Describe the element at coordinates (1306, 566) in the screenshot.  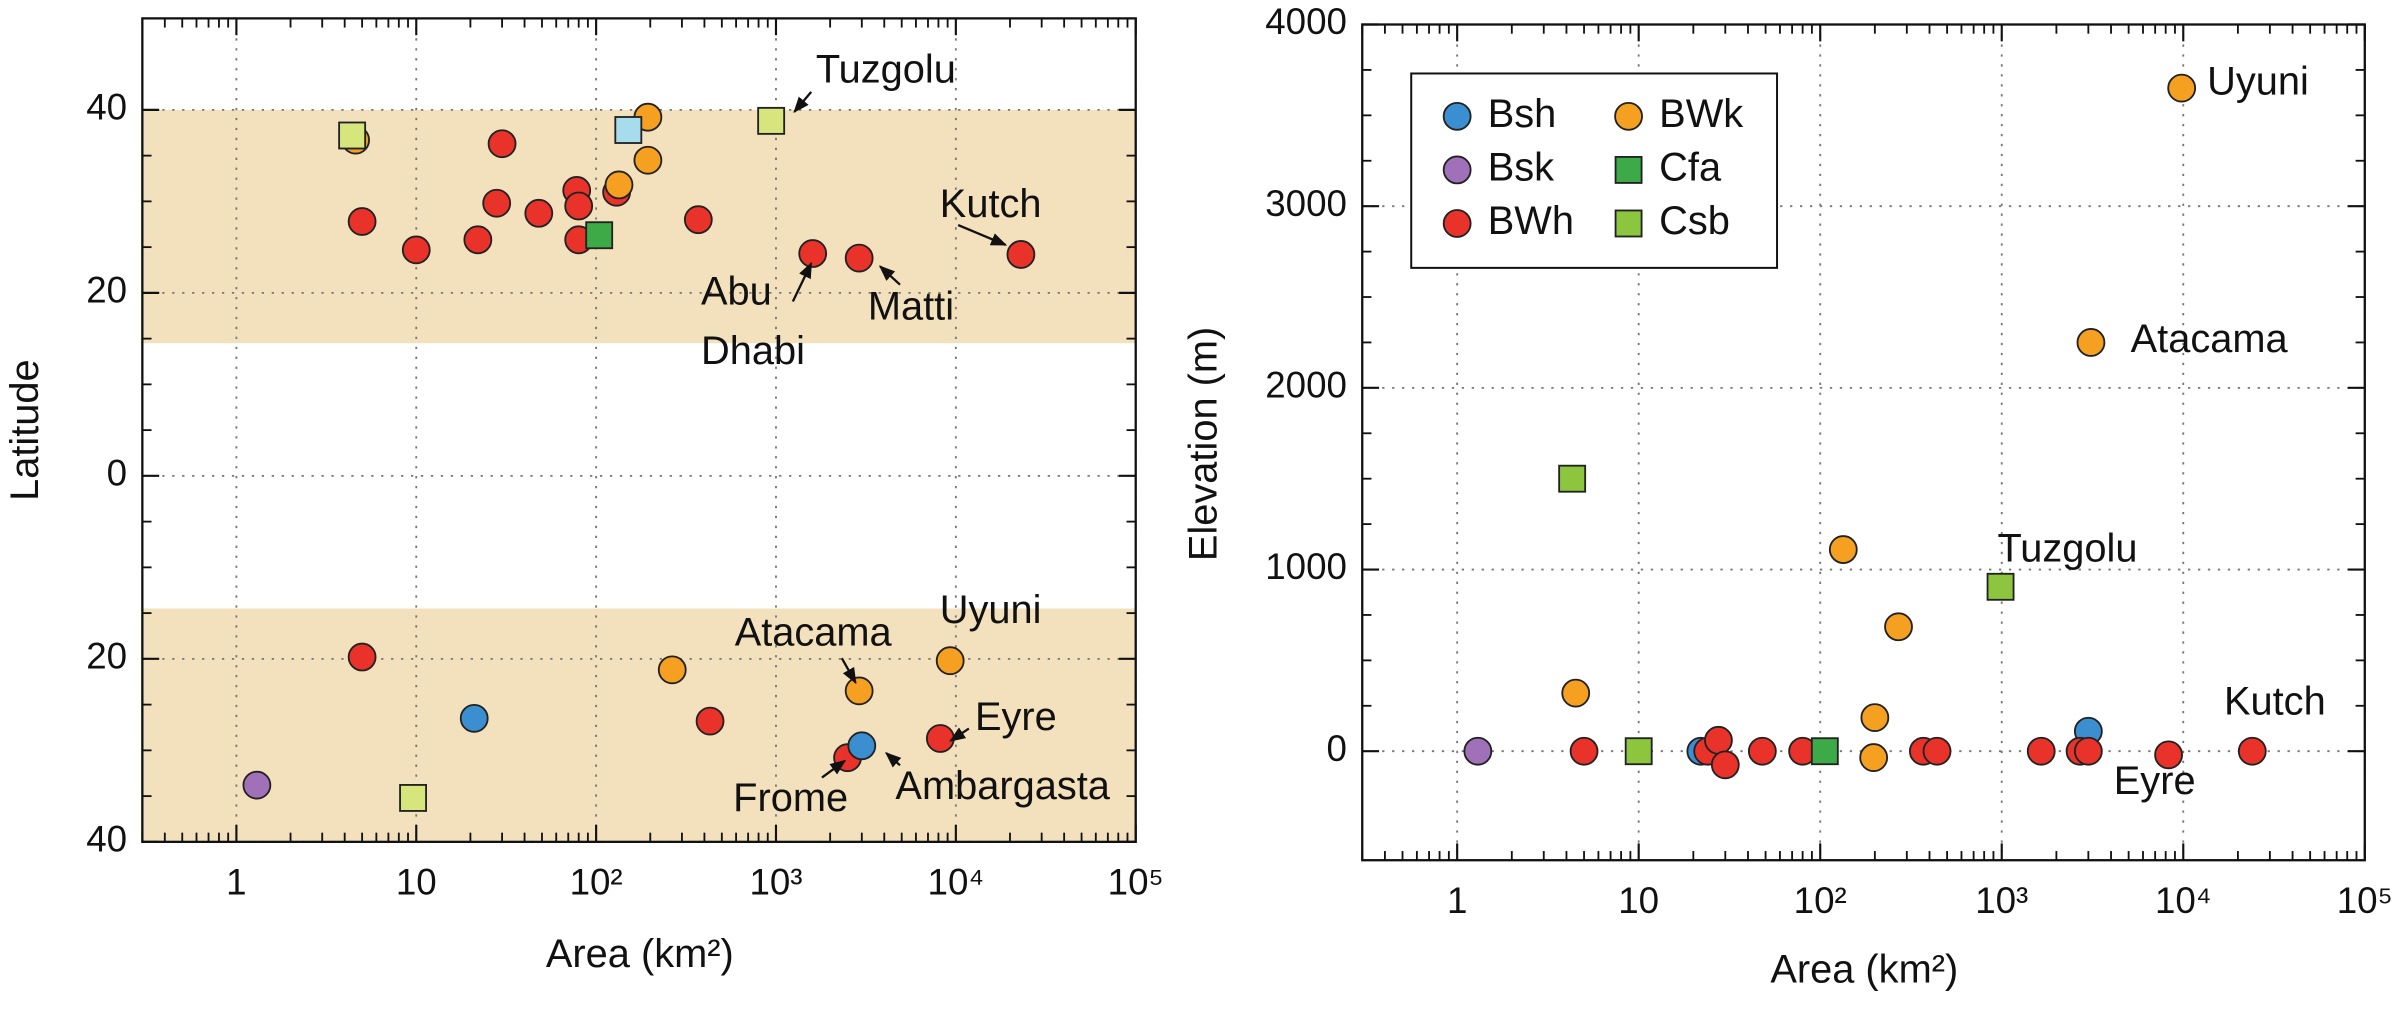
I see `y-tick-label: 1000` at that location.